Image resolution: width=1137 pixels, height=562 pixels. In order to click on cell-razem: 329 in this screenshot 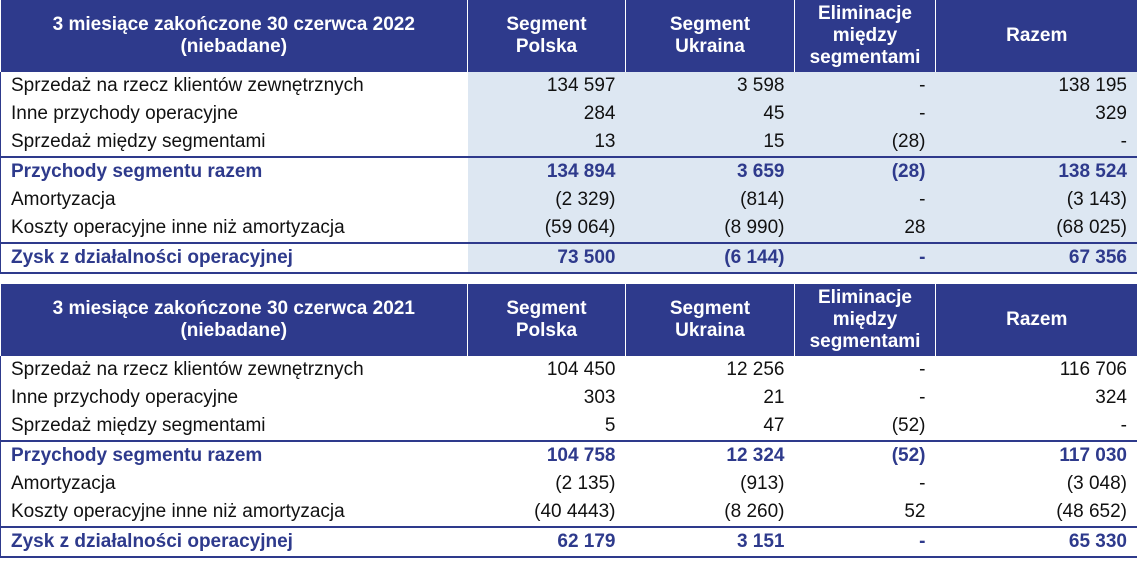, I will do `click(1036, 114)`.